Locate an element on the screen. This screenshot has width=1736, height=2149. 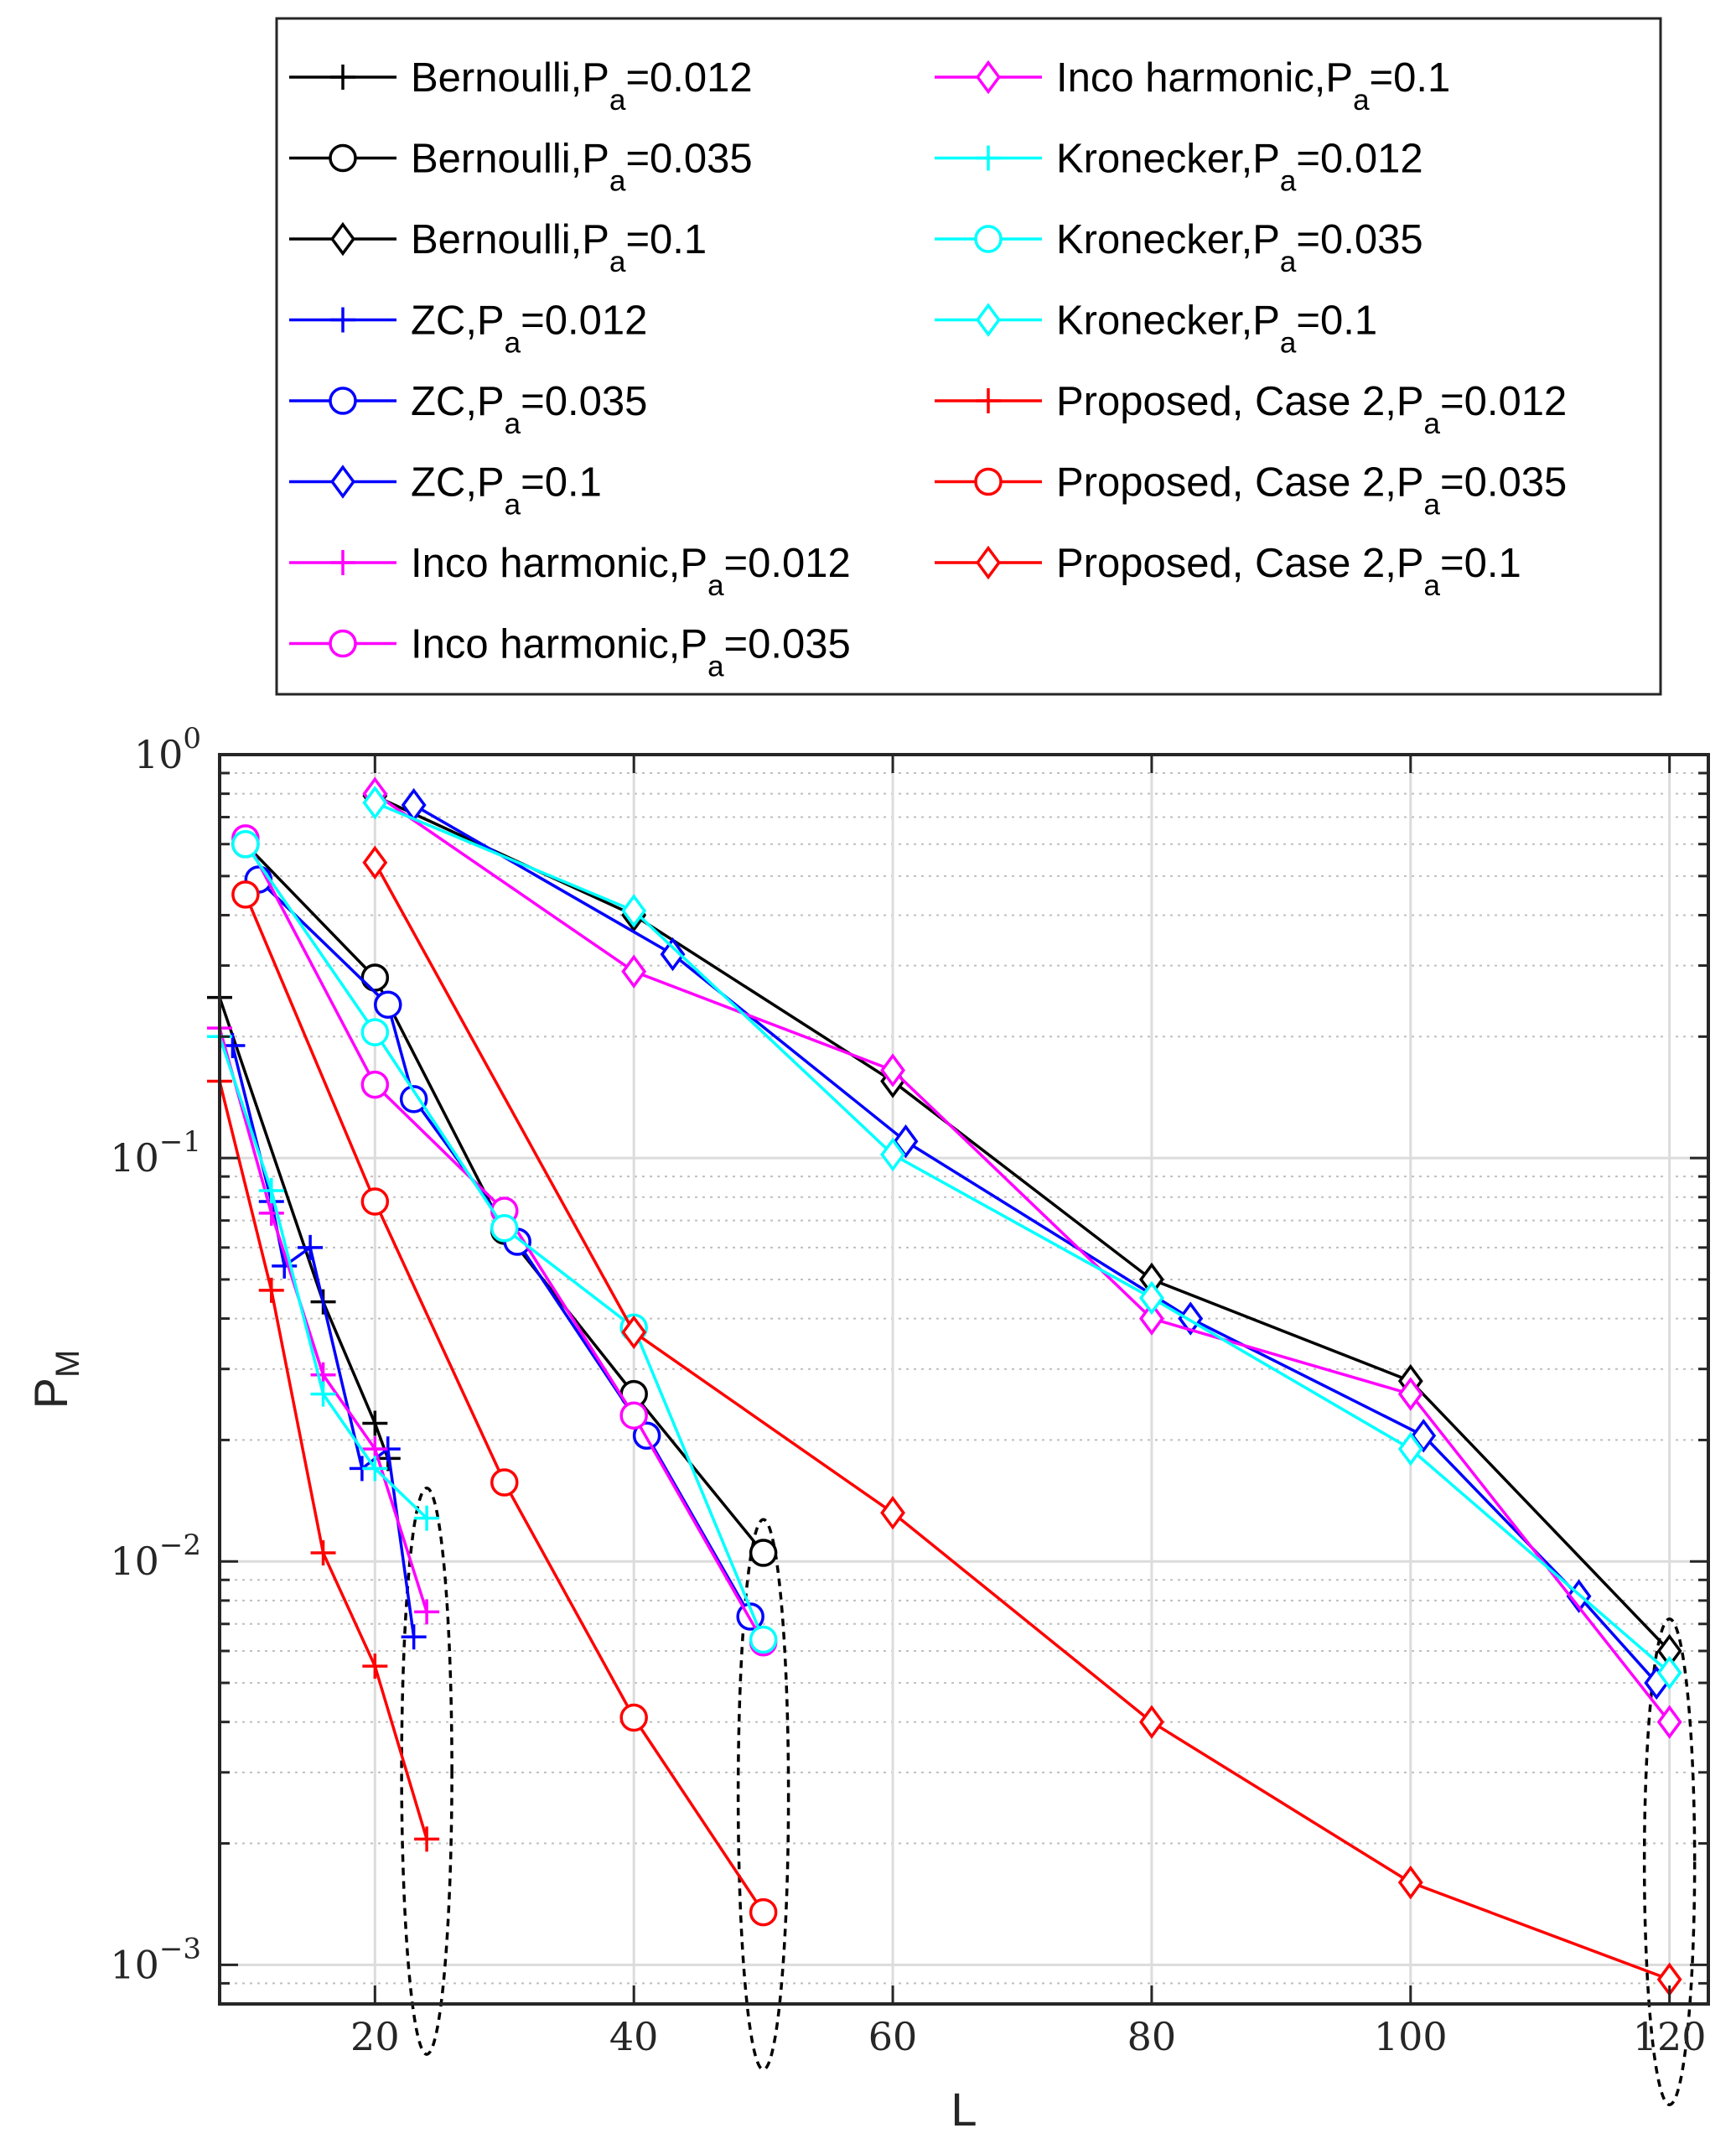
legend-label: Kronecker,Pa=0.035 is located at coordinates (1239, 247).